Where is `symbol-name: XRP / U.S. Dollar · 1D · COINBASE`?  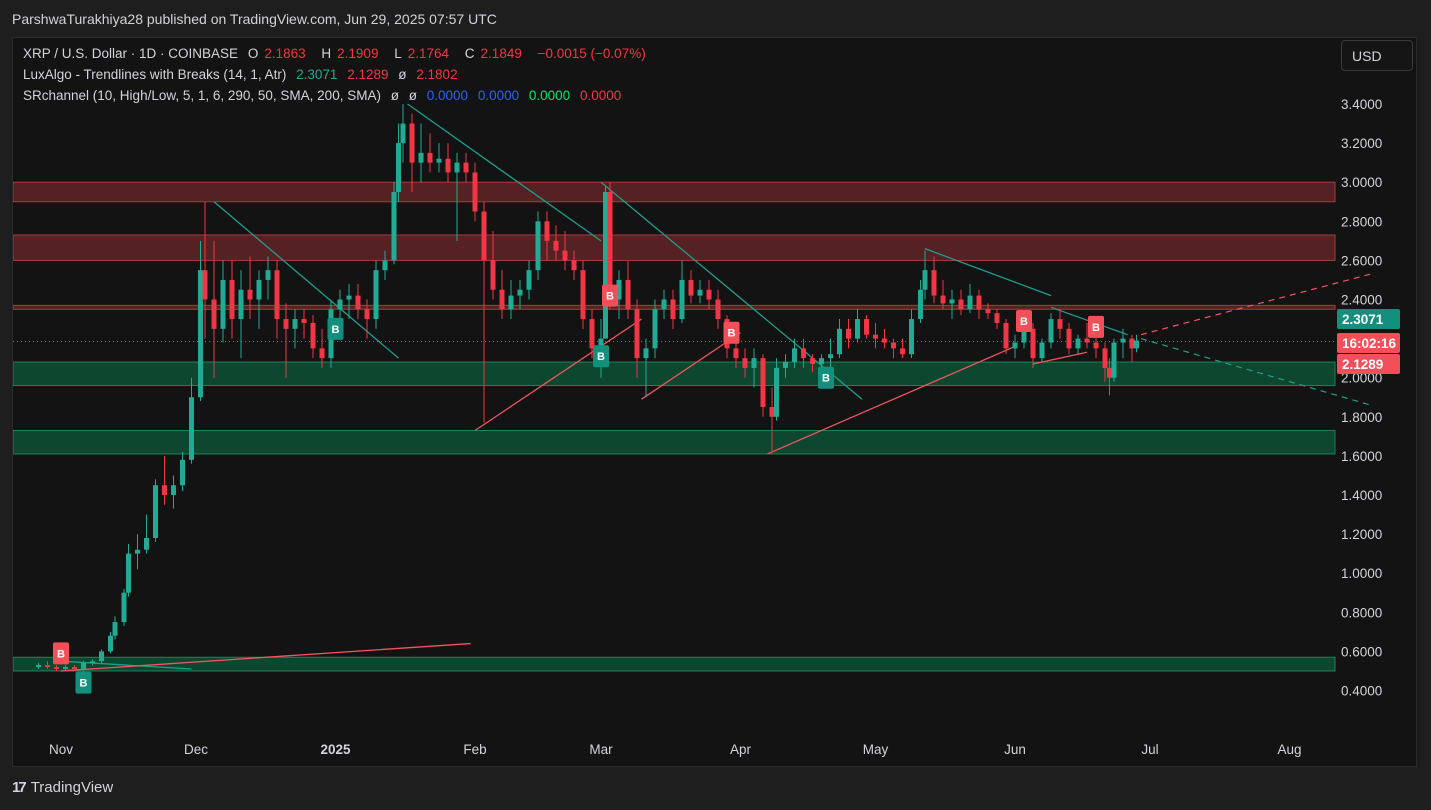
symbol-name: XRP / U.S. Dollar · 1D · COINBASE is located at coordinates (131, 53).